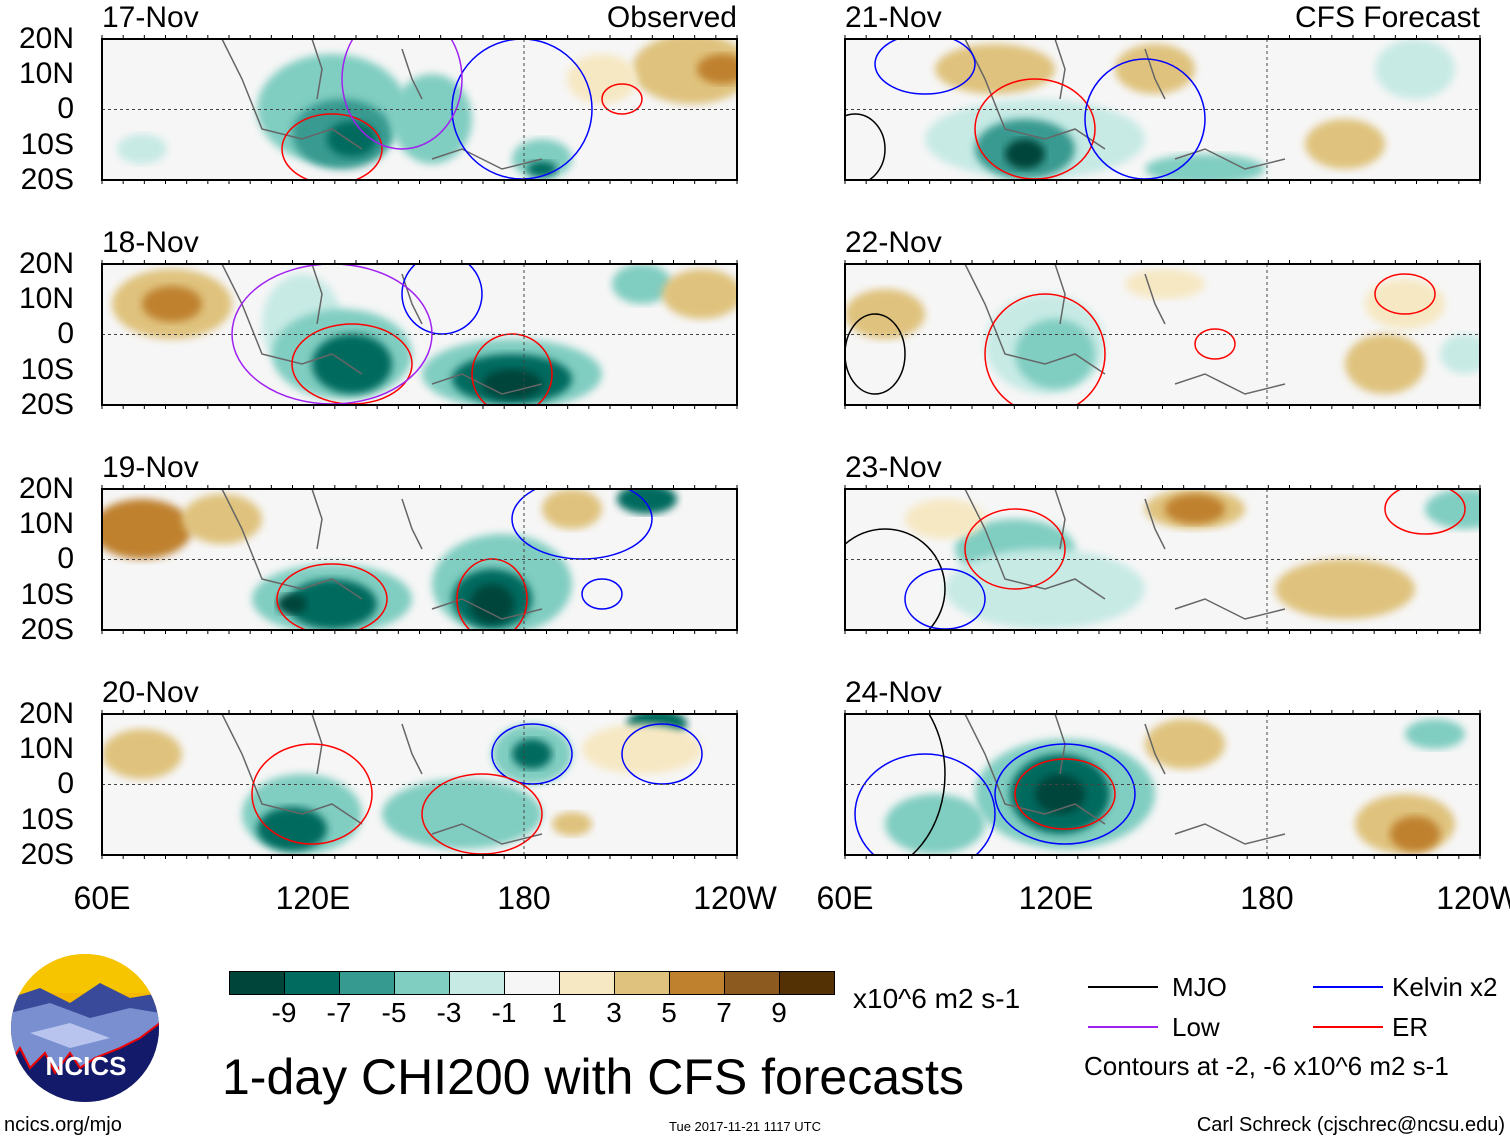  I want to click on colorbar-label: 1, so click(559, 1012).